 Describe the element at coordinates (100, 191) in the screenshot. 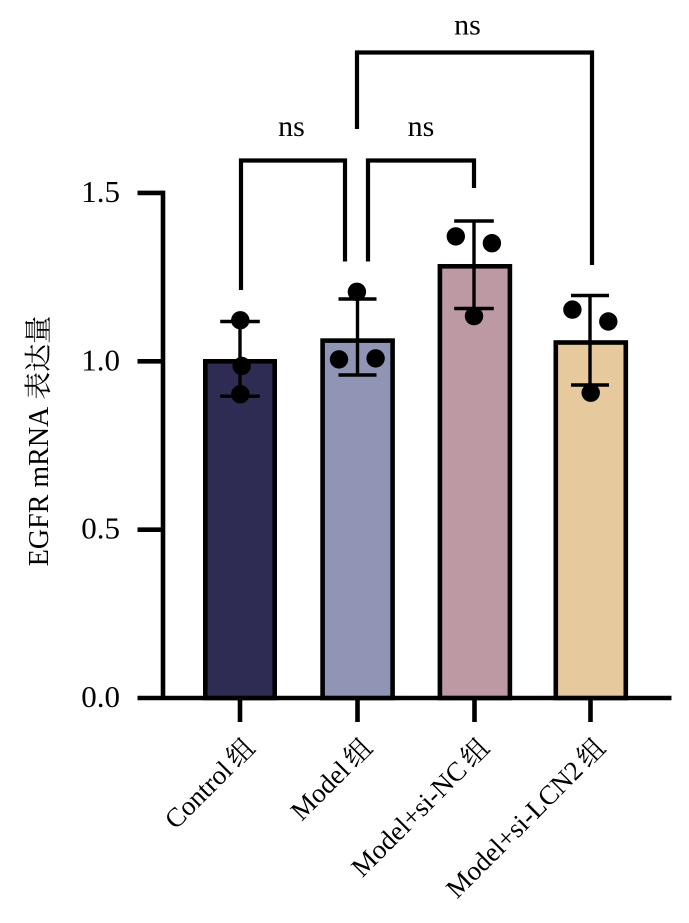

I see `svg-text: 1.5` at that location.